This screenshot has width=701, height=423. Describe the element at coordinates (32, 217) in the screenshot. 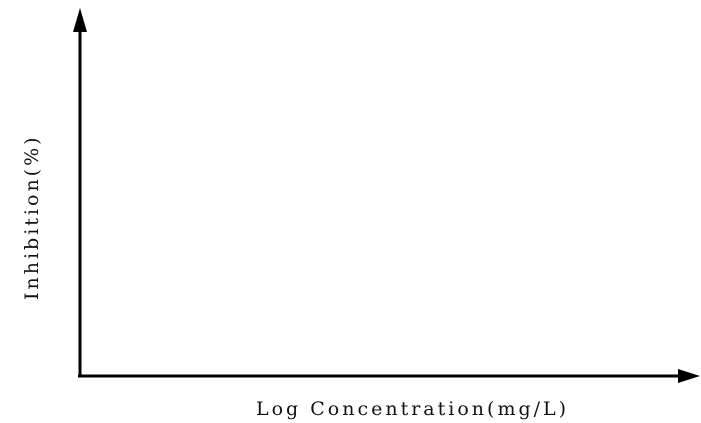

I see `y-axis-label: Inhibition(%)` at that location.